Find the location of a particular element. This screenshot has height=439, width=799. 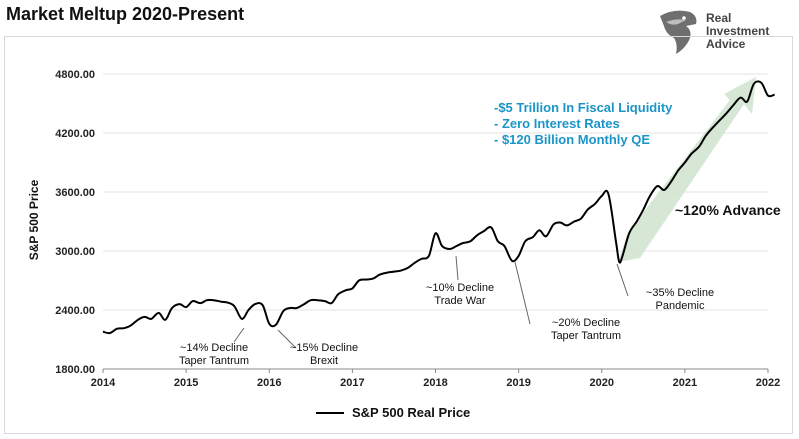

annotation-leaders is located at coordinates (431, 302).